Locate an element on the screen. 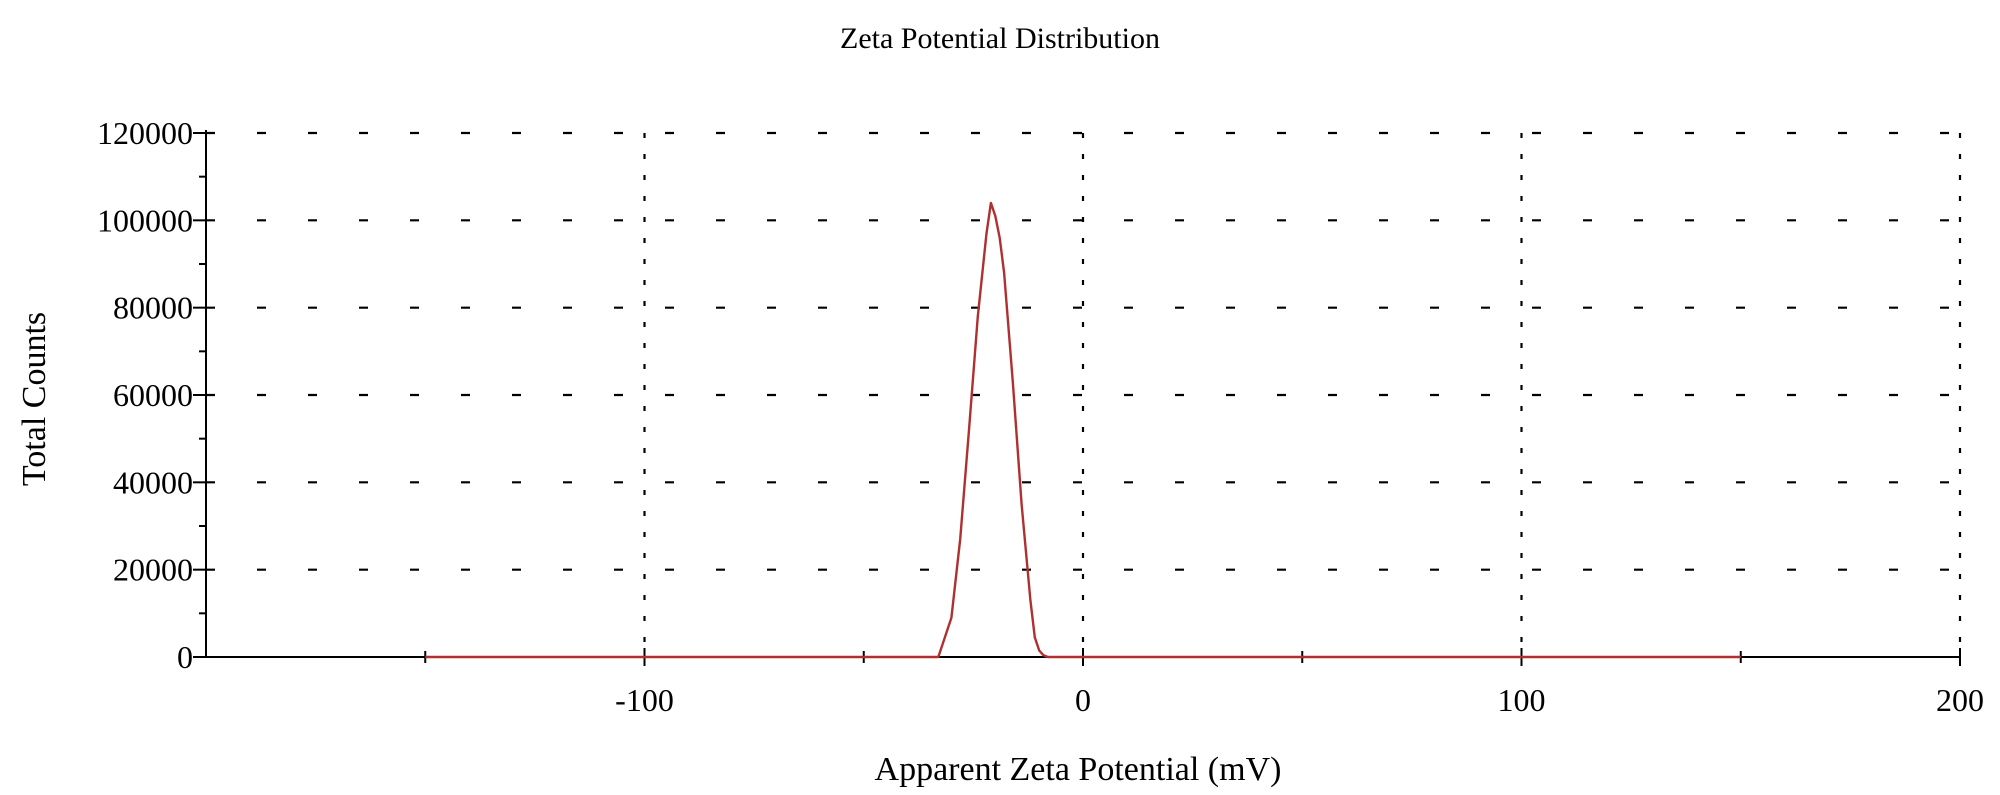 This screenshot has width=2000, height=795. y-tick-label: 0 is located at coordinates (185, 657).